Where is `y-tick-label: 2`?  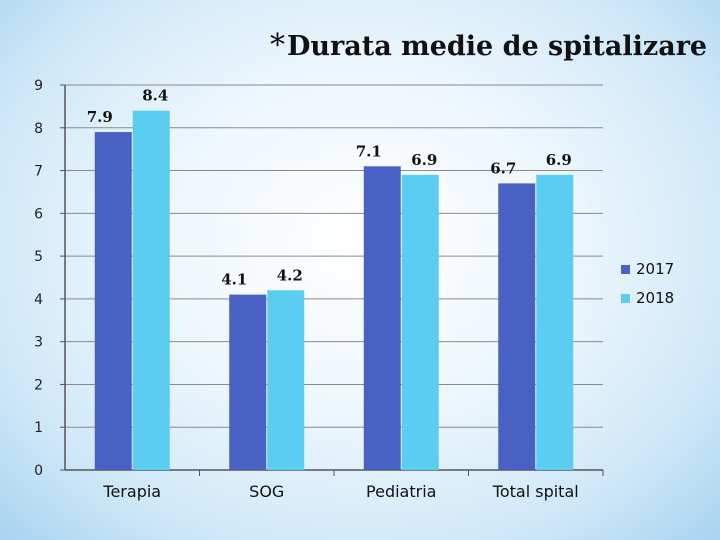
y-tick-label: 2 is located at coordinates (38, 385).